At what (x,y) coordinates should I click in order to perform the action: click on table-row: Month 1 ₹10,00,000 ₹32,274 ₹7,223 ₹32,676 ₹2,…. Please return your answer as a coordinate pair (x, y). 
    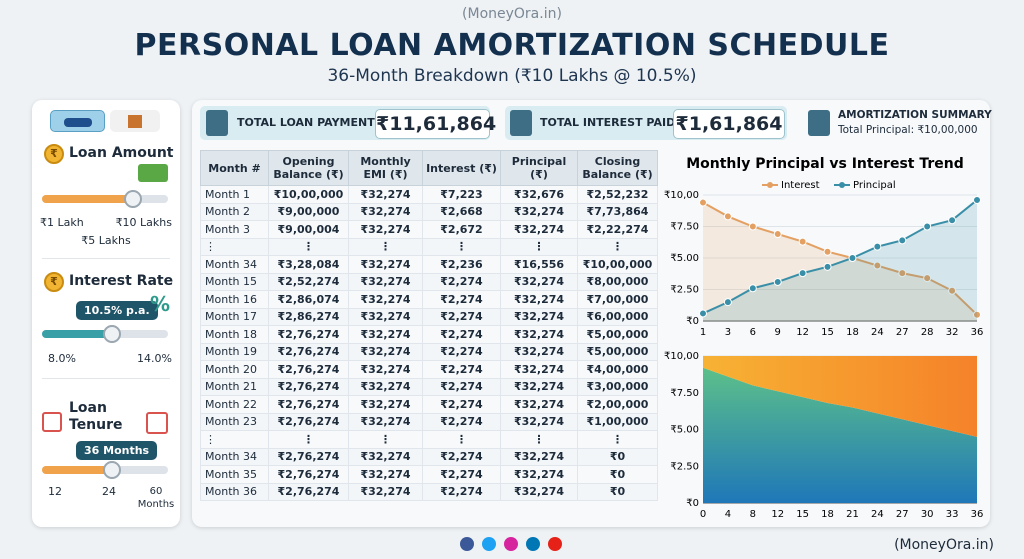
    Looking at the image, I should click on (429, 194).